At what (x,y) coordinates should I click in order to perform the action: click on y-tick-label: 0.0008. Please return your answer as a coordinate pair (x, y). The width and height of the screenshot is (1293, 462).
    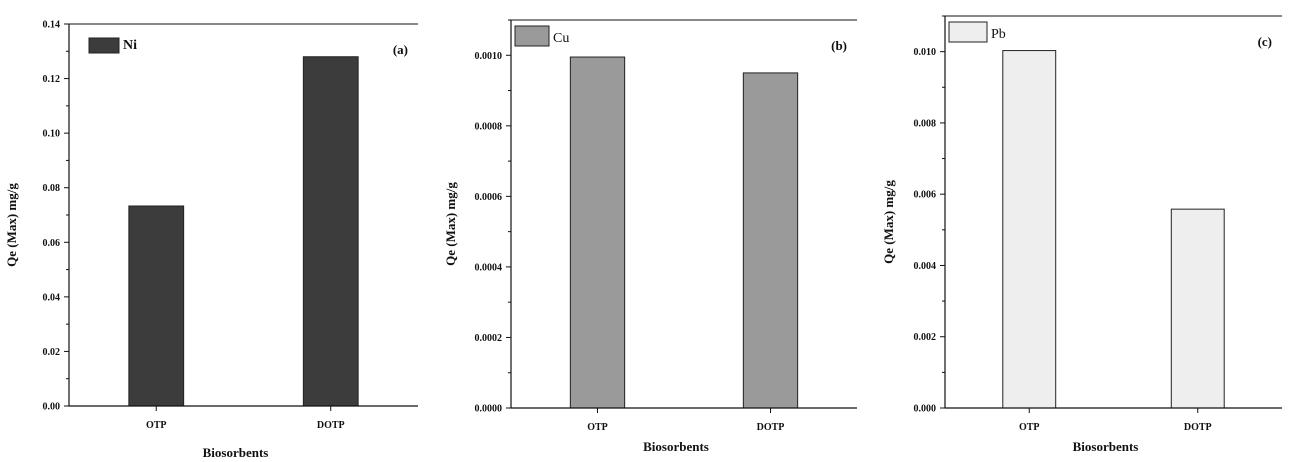
    Looking at the image, I should click on (489, 126).